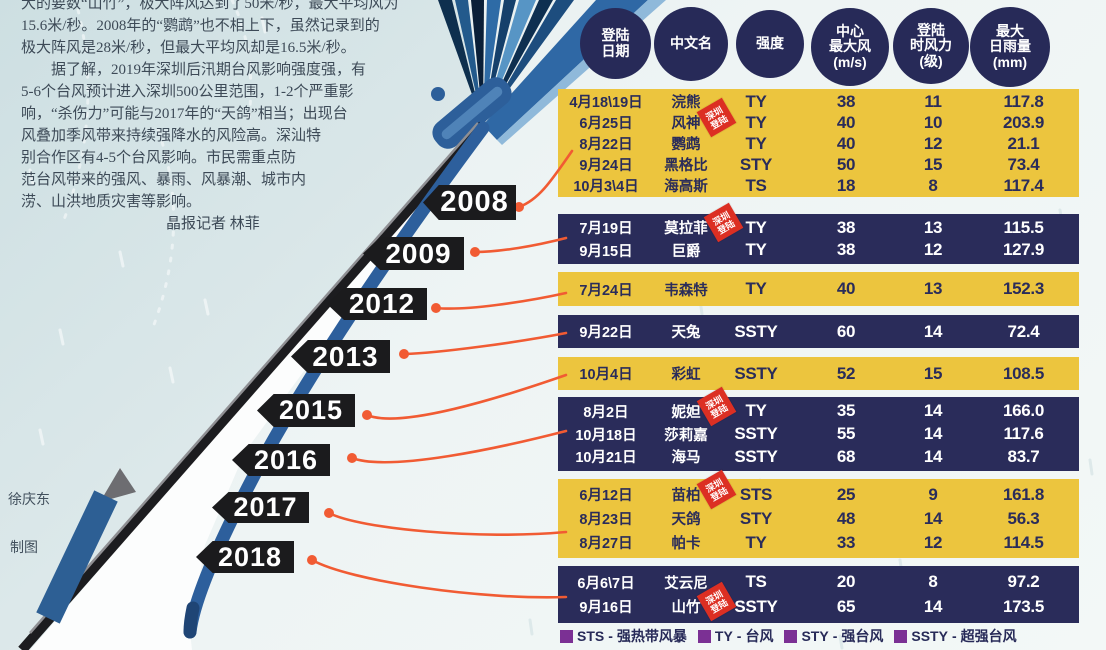  I want to click on intensity-legend: STS - 强热带风暴 TY - 台风 STY - 强台风 SSTY - 超强台风, so click(788, 636).